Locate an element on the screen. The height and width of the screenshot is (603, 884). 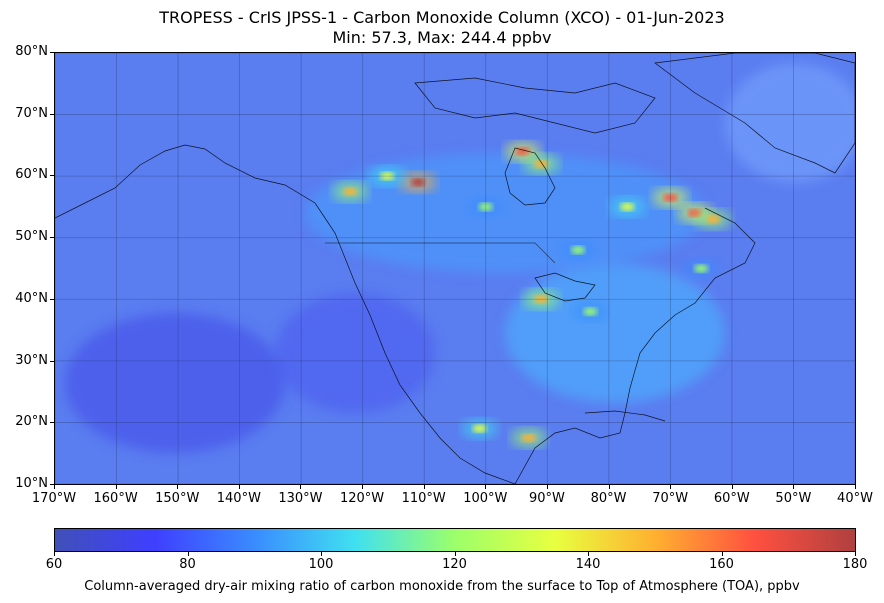
lat-tick-label: 30°N is located at coordinates (31, 360).